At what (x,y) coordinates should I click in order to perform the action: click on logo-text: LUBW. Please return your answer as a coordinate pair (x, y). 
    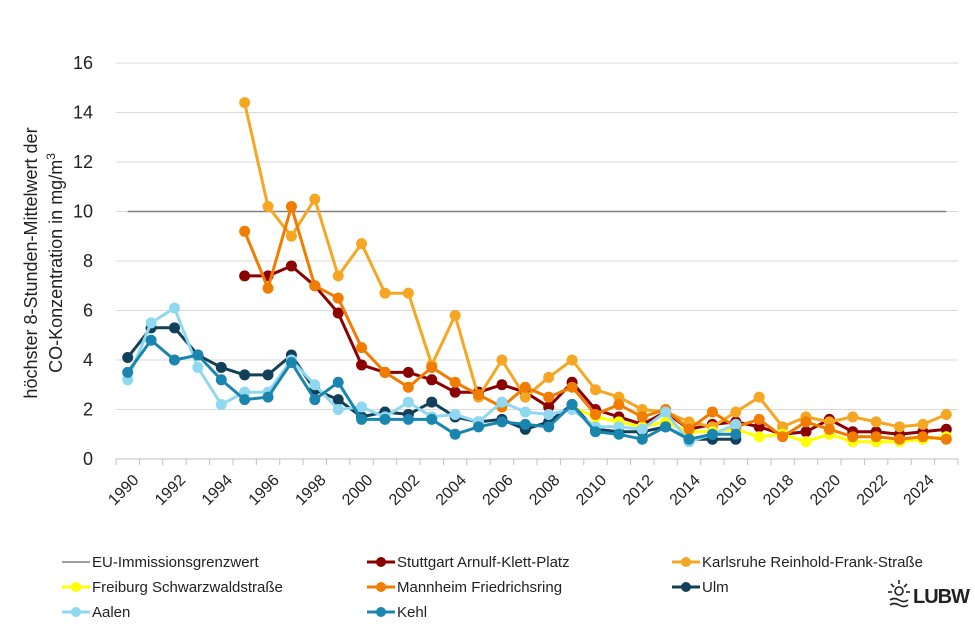
    Looking at the image, I should click on (941, 597).